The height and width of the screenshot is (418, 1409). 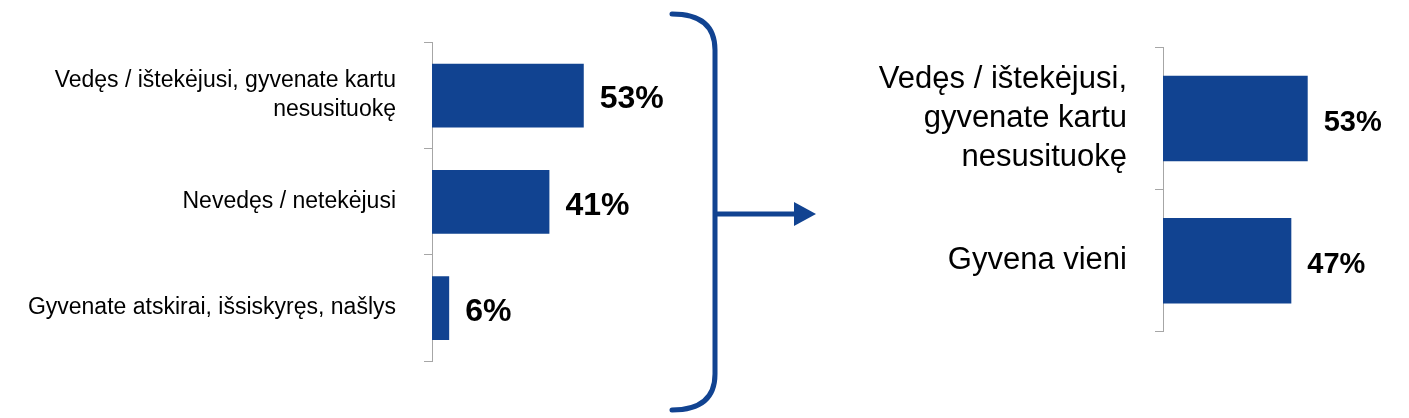 What do you see at coordinates (289, 200) in the screenshot?
I see `y-tick-label: Nevedęs / netekėjusi` at bounding box center [289, 200].